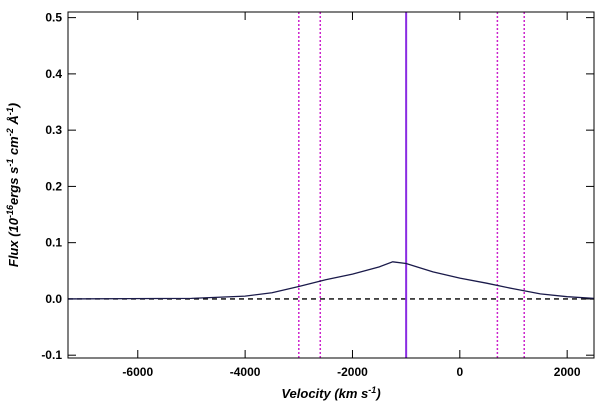 The height and width of the screenshot is (406, 598). Describe the element at coordinates (331, 280) in the screenshot. I see `flux-curve` at that location.